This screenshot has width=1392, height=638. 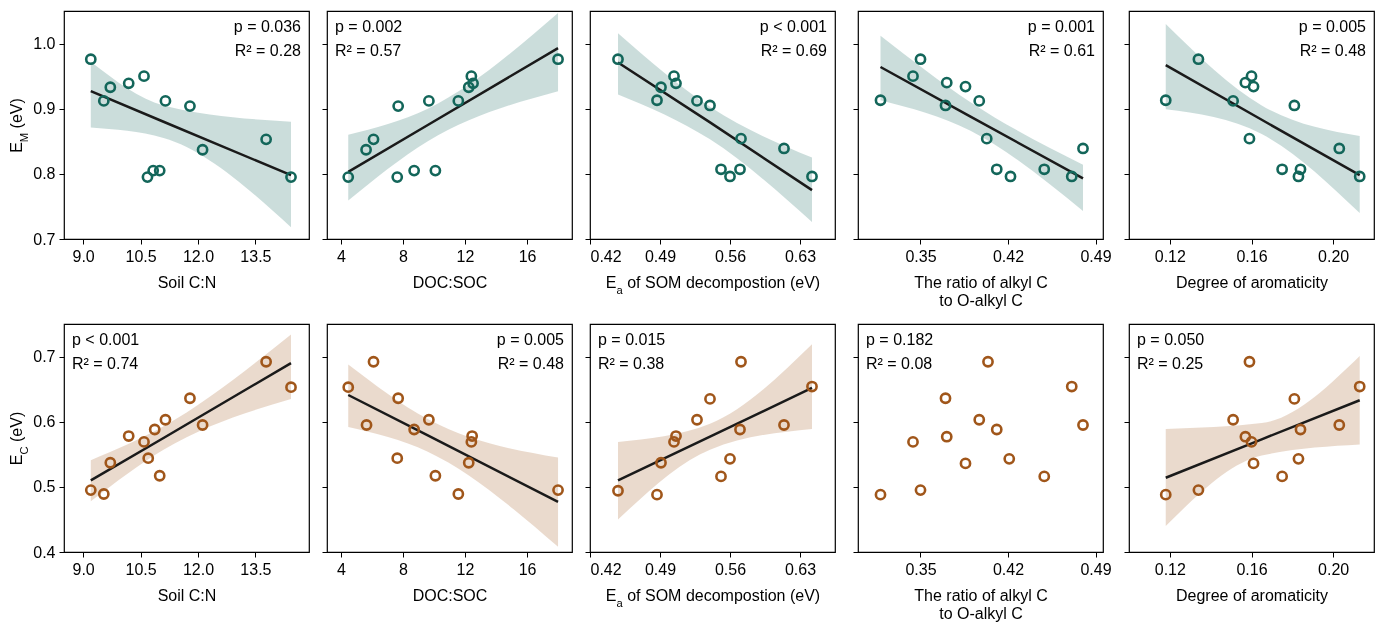 I want to click on y-tick-label: 1.0, so click(x=44, y=44).